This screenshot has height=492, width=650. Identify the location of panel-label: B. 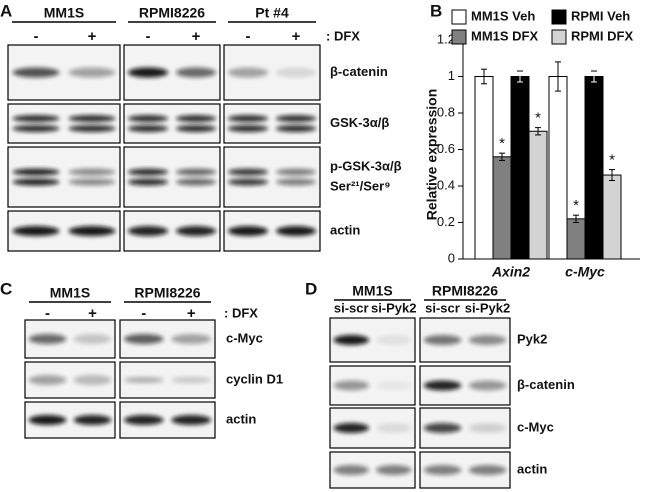
(436, 10).